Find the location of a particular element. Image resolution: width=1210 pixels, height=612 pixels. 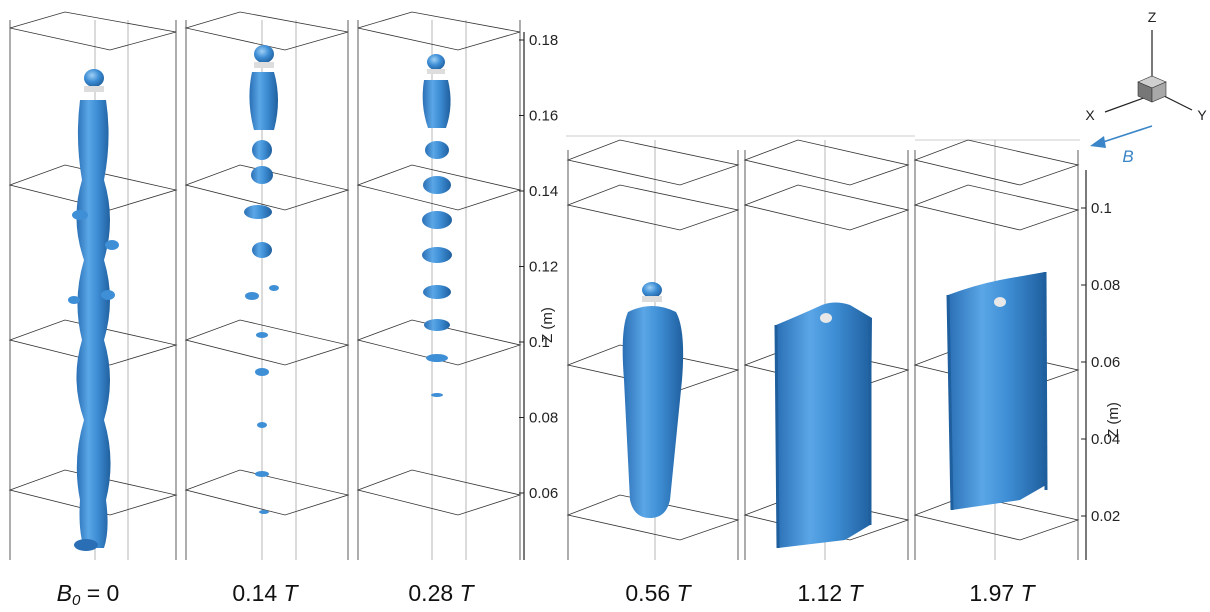

panel-1-12-t: 1.12 T is located at coordinates (826, 372).